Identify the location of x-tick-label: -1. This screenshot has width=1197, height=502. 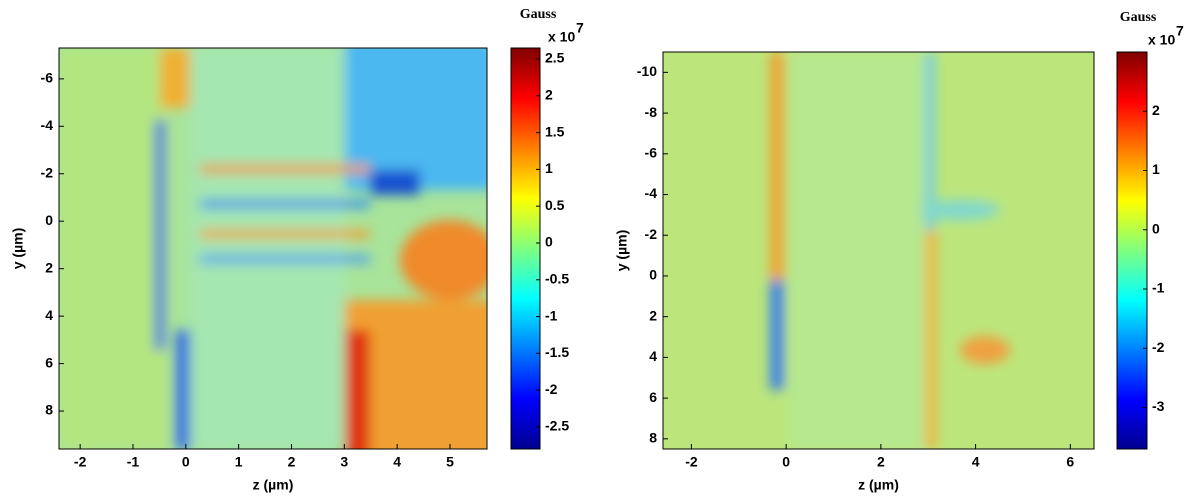
(133, 462).